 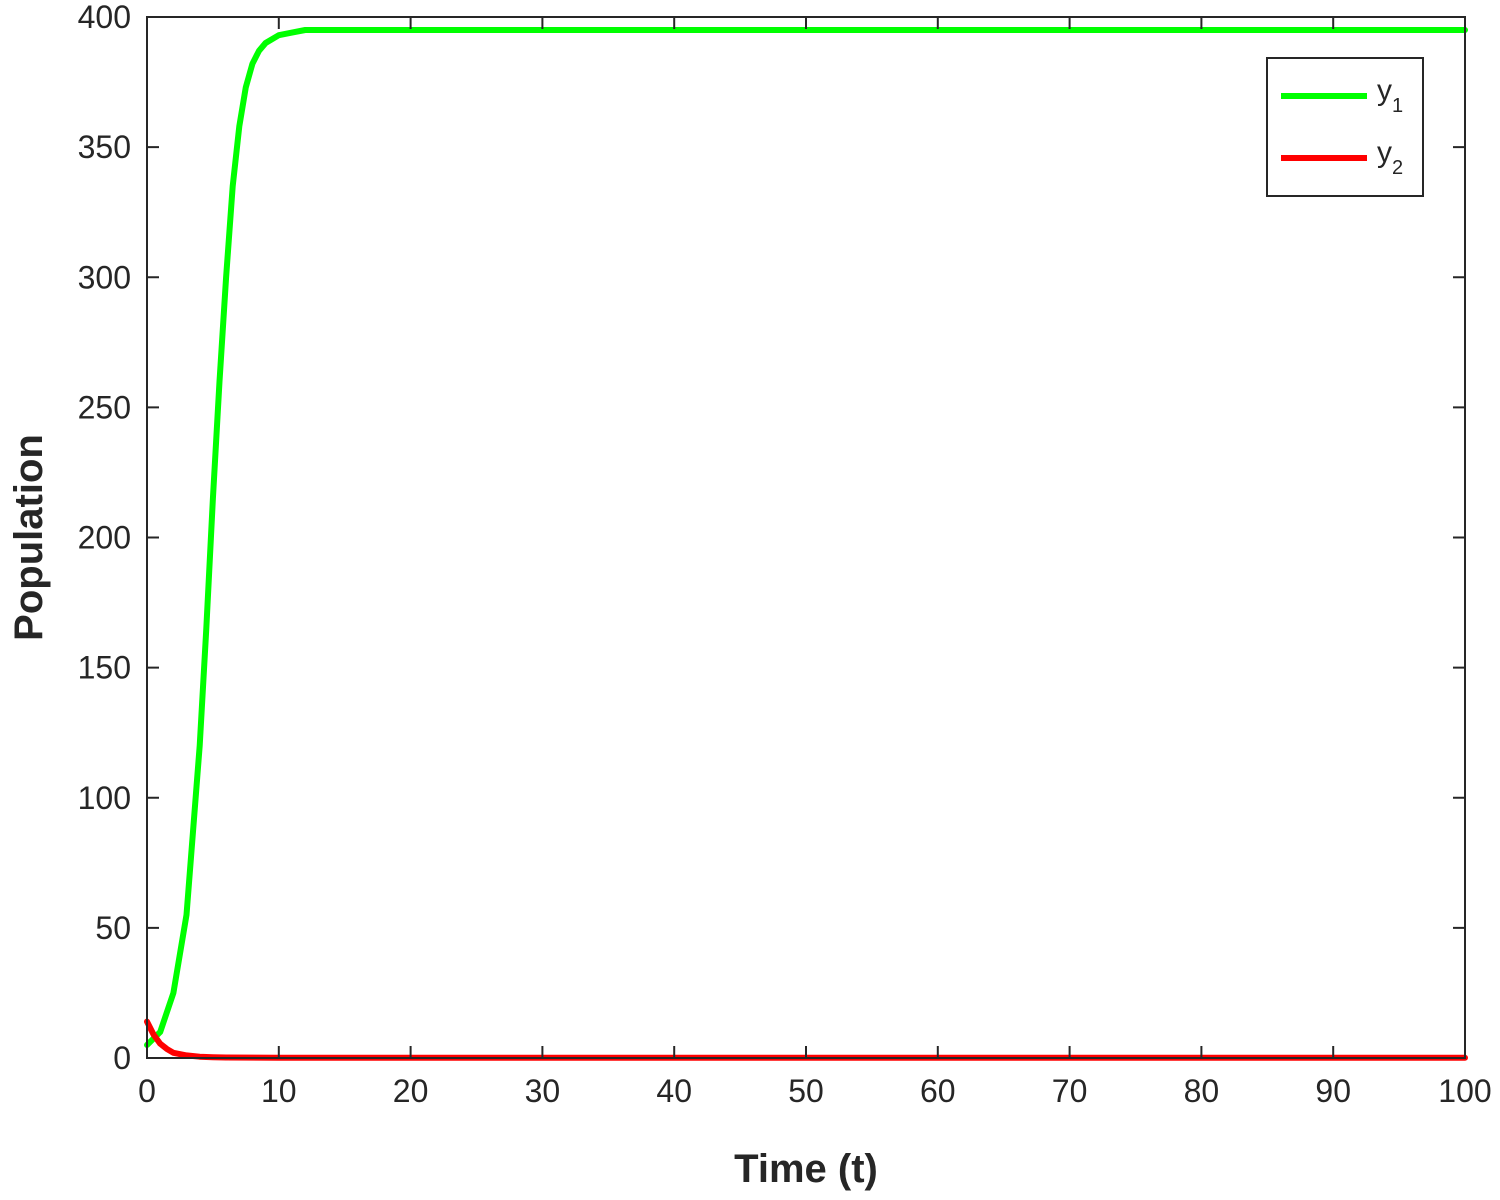 I want to click on y-tick-label: 250, so click(x=104, y=407).